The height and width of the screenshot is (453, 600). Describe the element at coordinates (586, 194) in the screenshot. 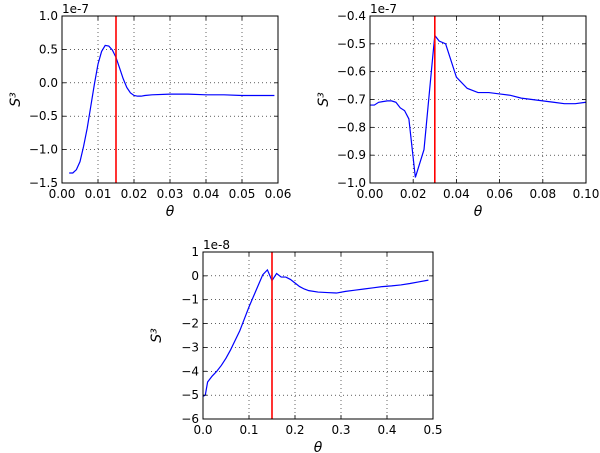

I see `x-tick-label: 0.10` at that location.